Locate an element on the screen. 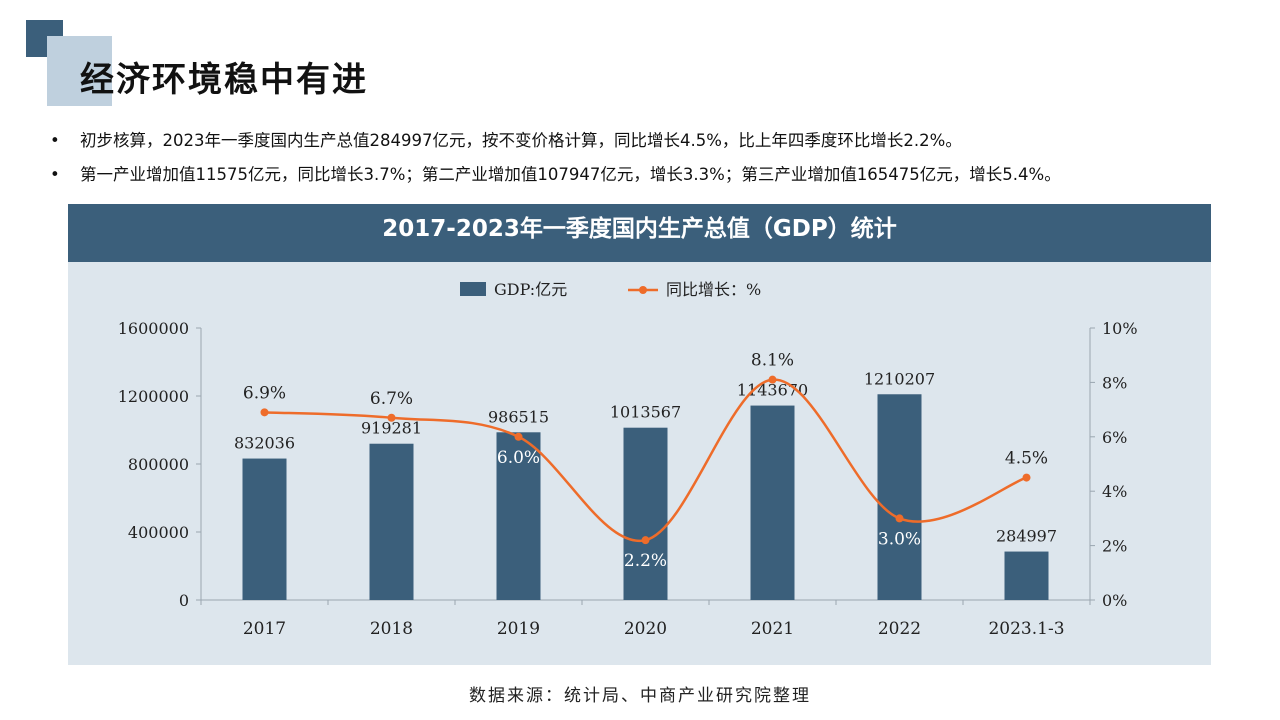 The height and width of the screenshot is (720, 1280). page-title: 经济环境稳中有进 is located at coordinates (224, 80).